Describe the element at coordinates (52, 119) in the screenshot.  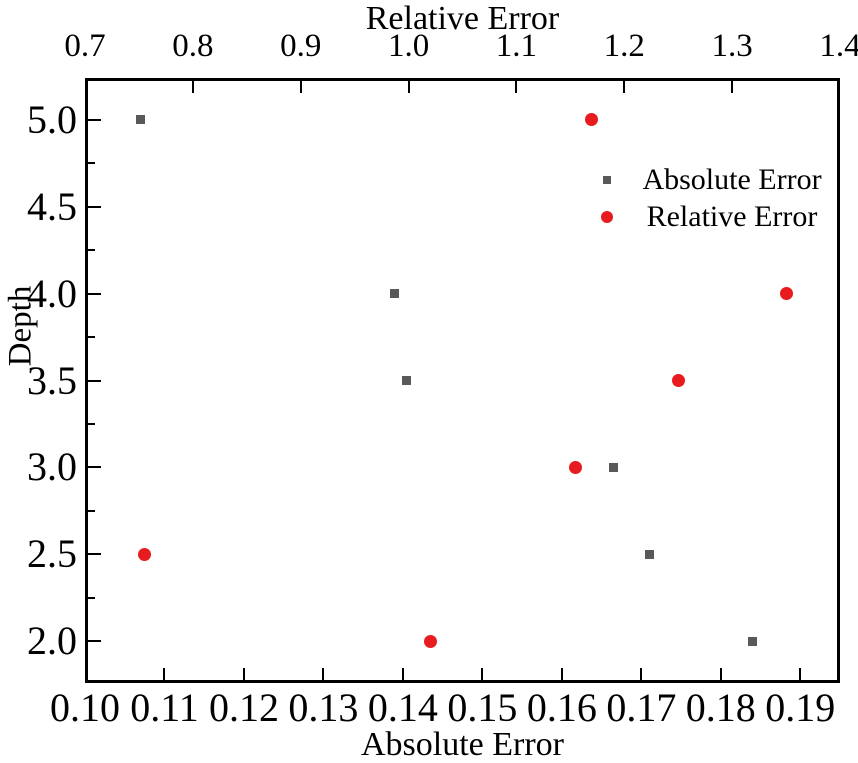
I see `y-axis-tick-label: 5.0` at that location.